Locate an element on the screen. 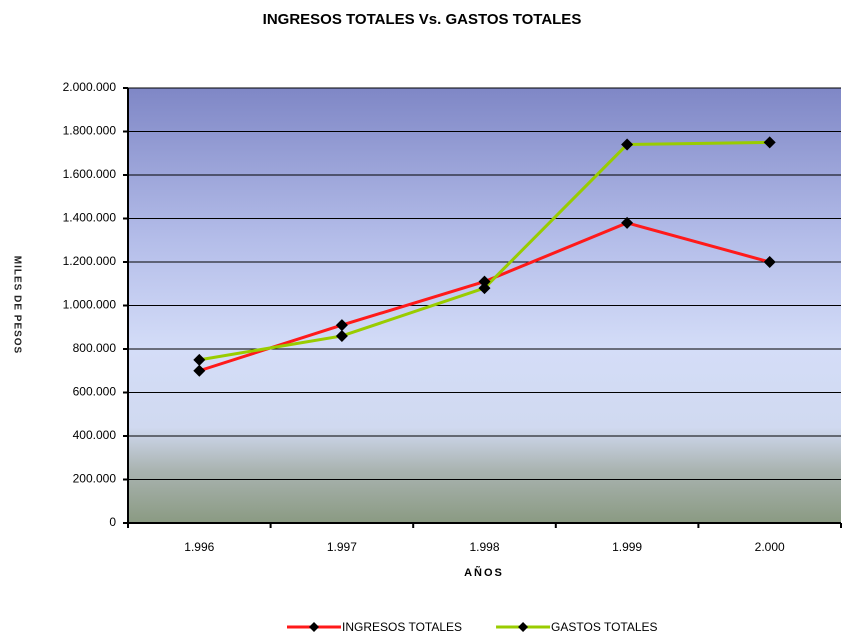  x-tick-label: 1.997 is located at coordinates (342, 547).